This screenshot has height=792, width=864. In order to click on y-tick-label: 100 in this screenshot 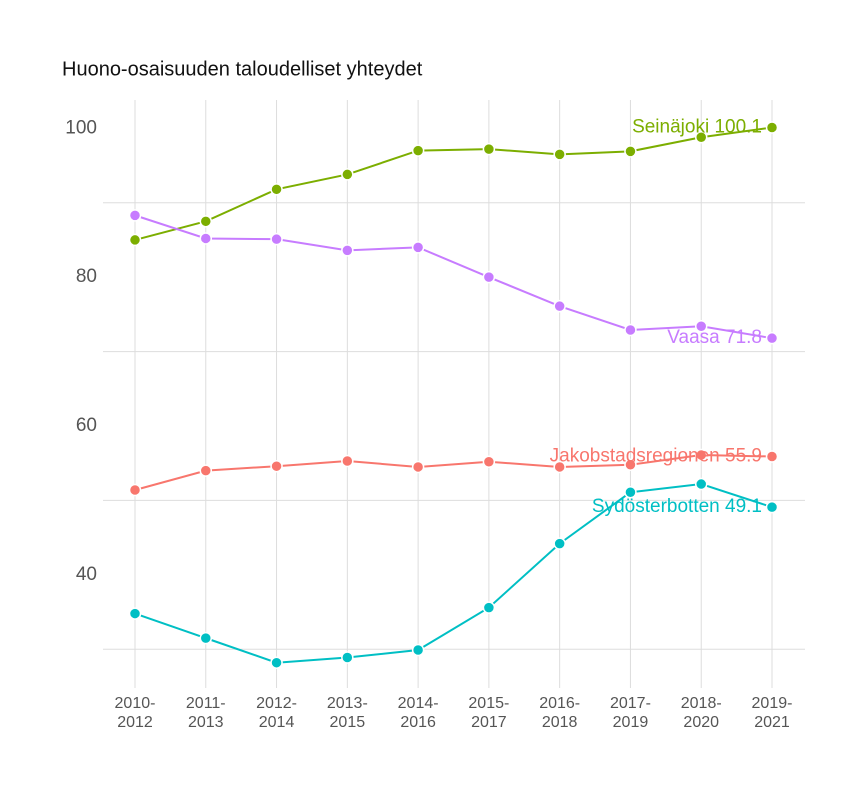, I will do `click(81, 127)`.